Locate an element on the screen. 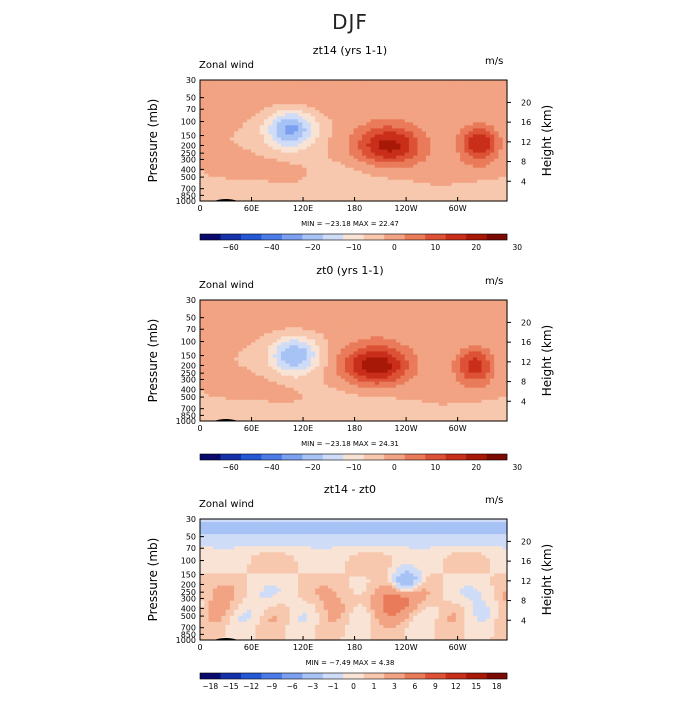 This screenshot has height=707, width=700. colorbar-label: −20 is located at coordinates (313, 247).